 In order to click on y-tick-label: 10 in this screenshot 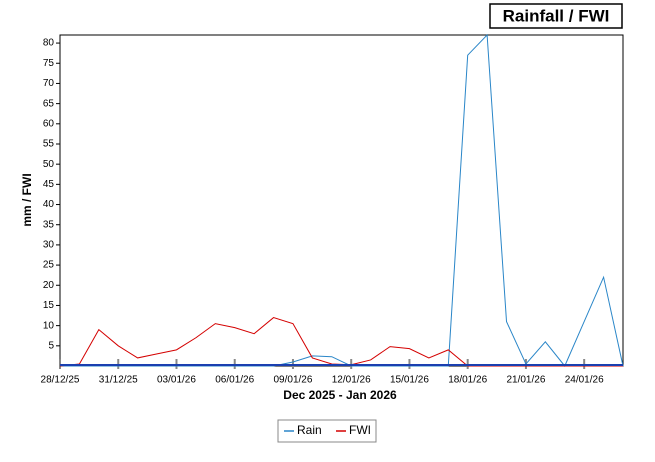, I will do `click(49, 325)`.